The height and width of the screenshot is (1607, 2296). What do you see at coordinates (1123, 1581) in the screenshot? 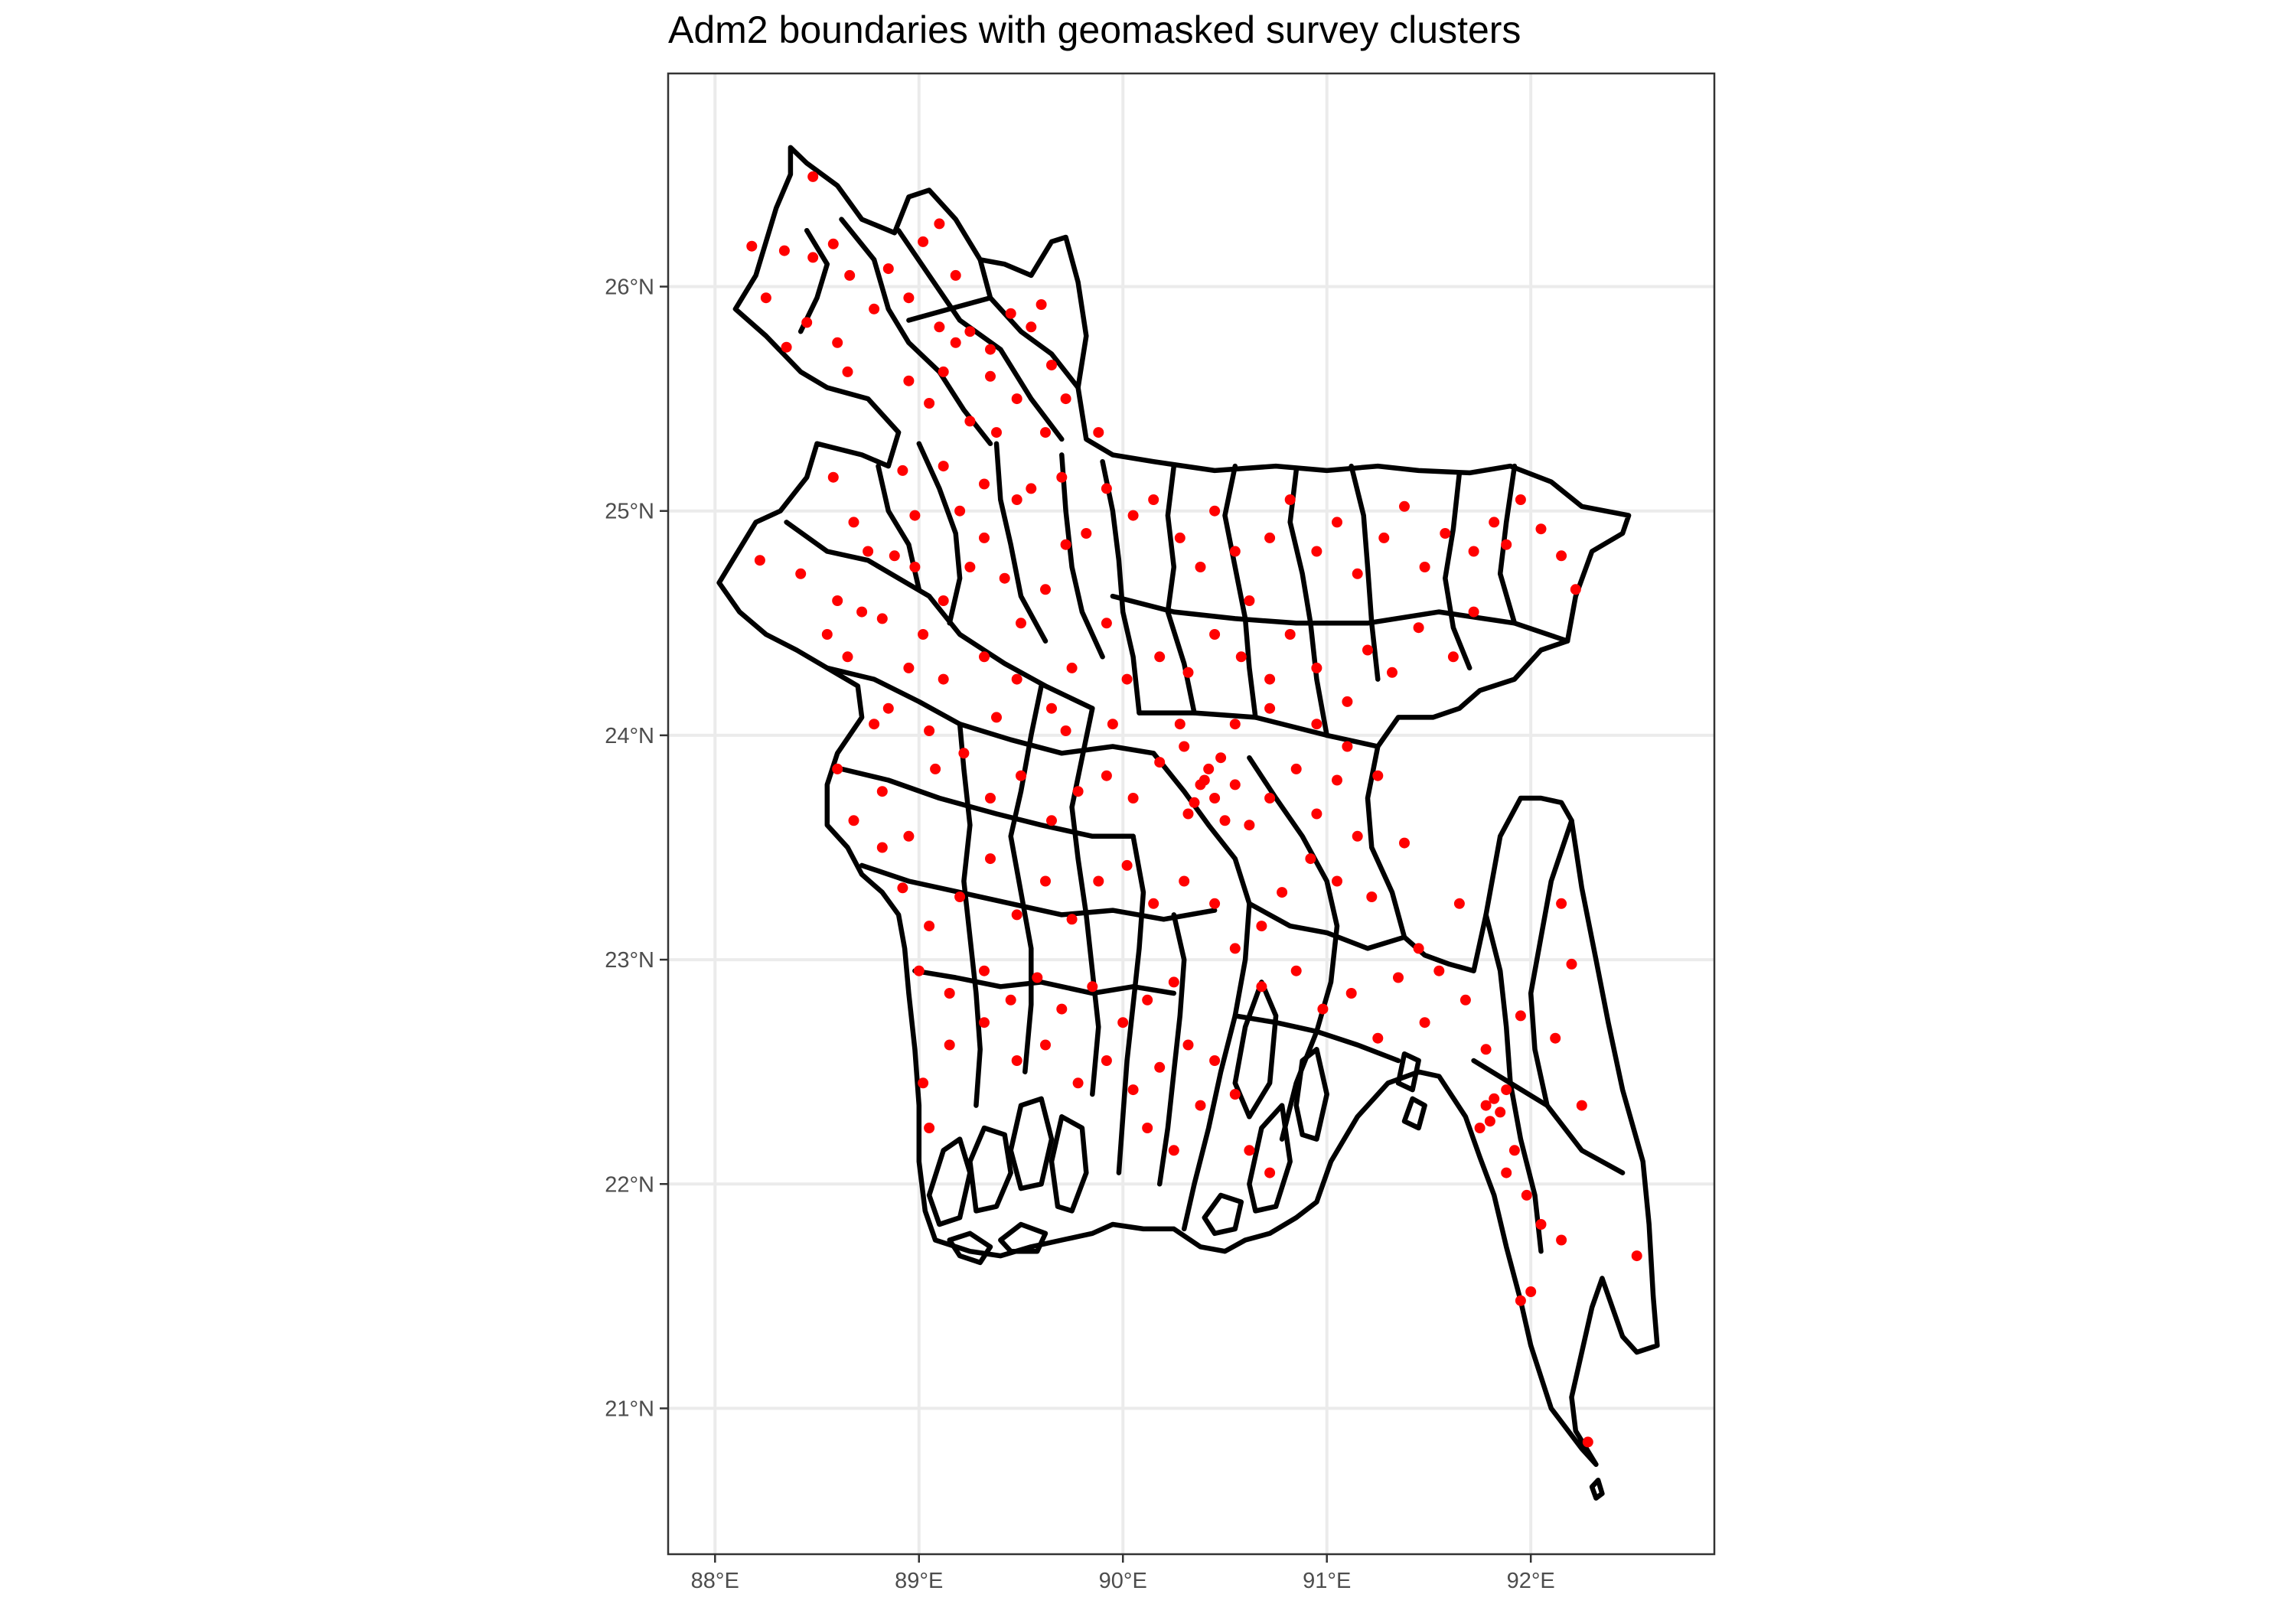
I see `x-tick-label: 90°E` at bounding box center [1123, 1581].